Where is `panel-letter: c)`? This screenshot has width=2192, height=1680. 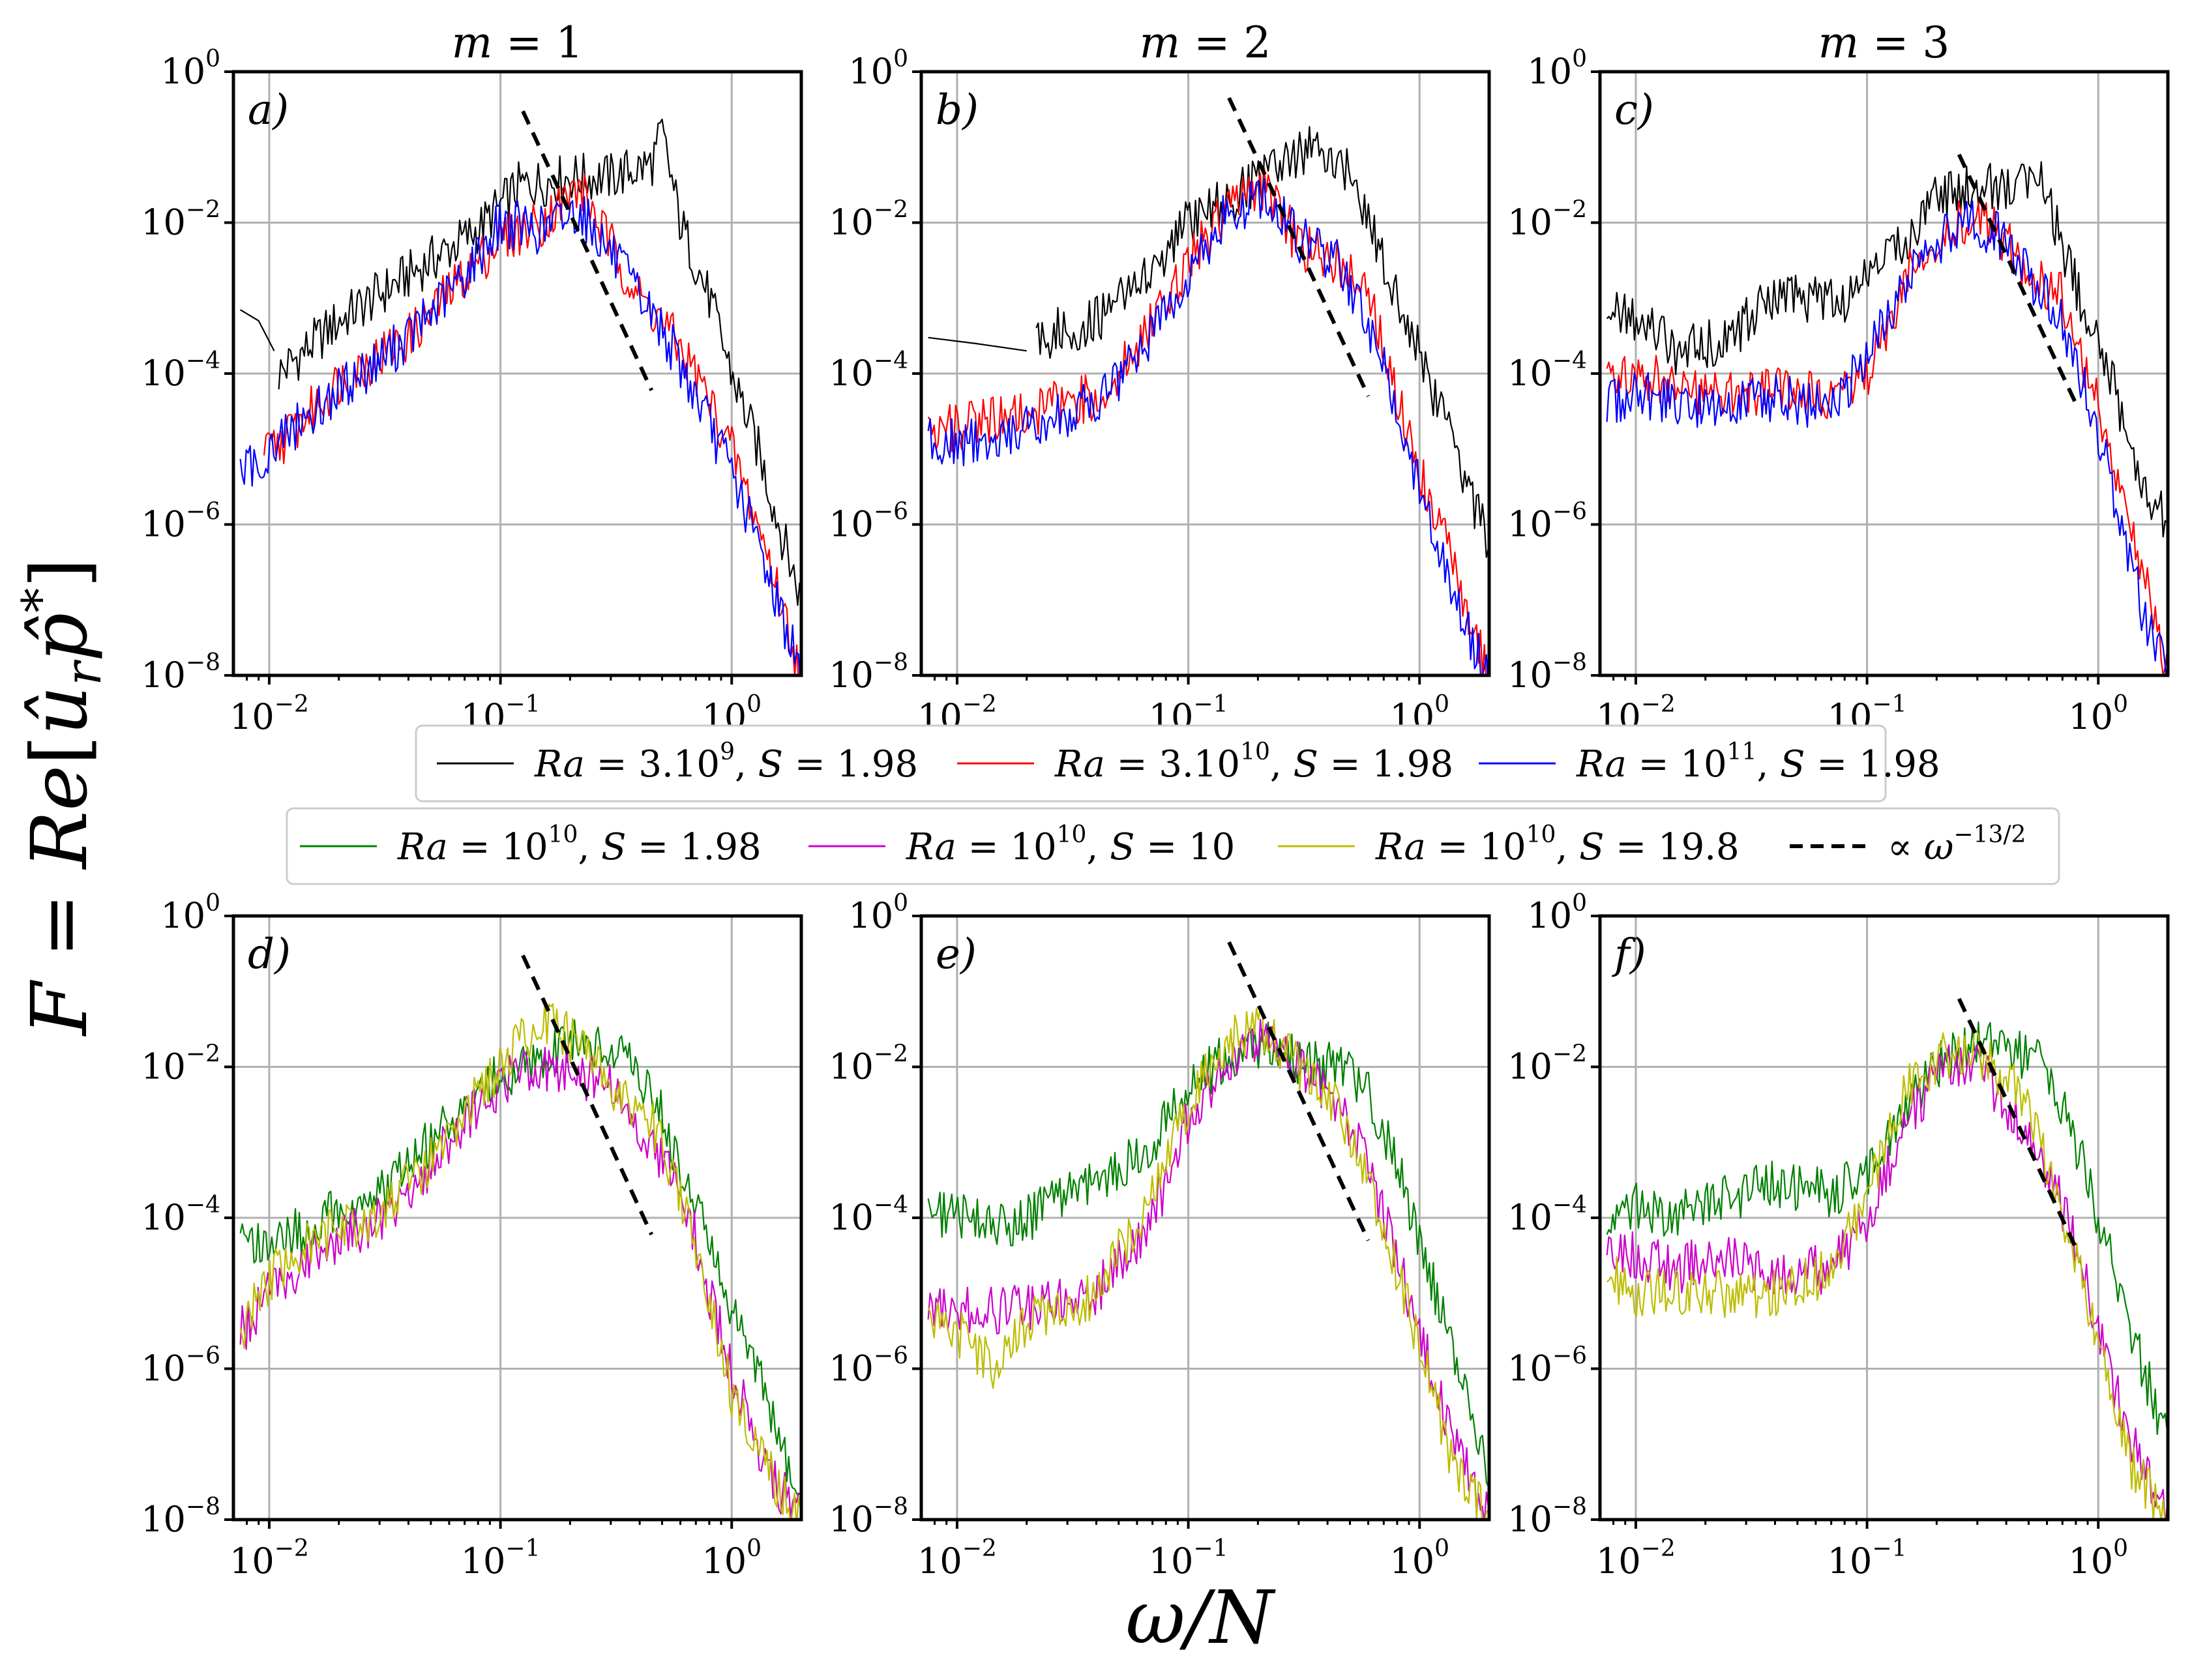 panel-letter: c) is located at coordinates (1634, 110).